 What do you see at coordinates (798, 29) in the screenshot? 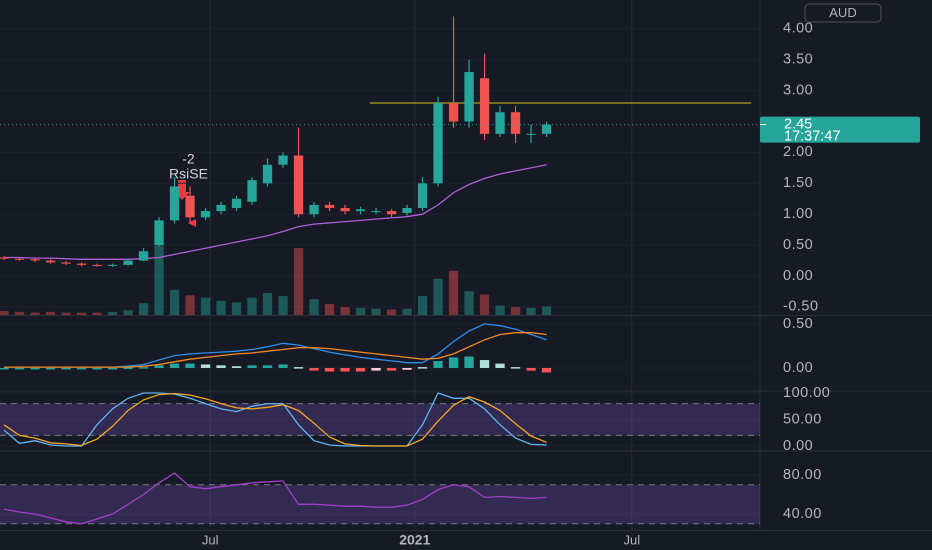
I see `y-tick-label: 4.00` at bounding box center [798, 29].